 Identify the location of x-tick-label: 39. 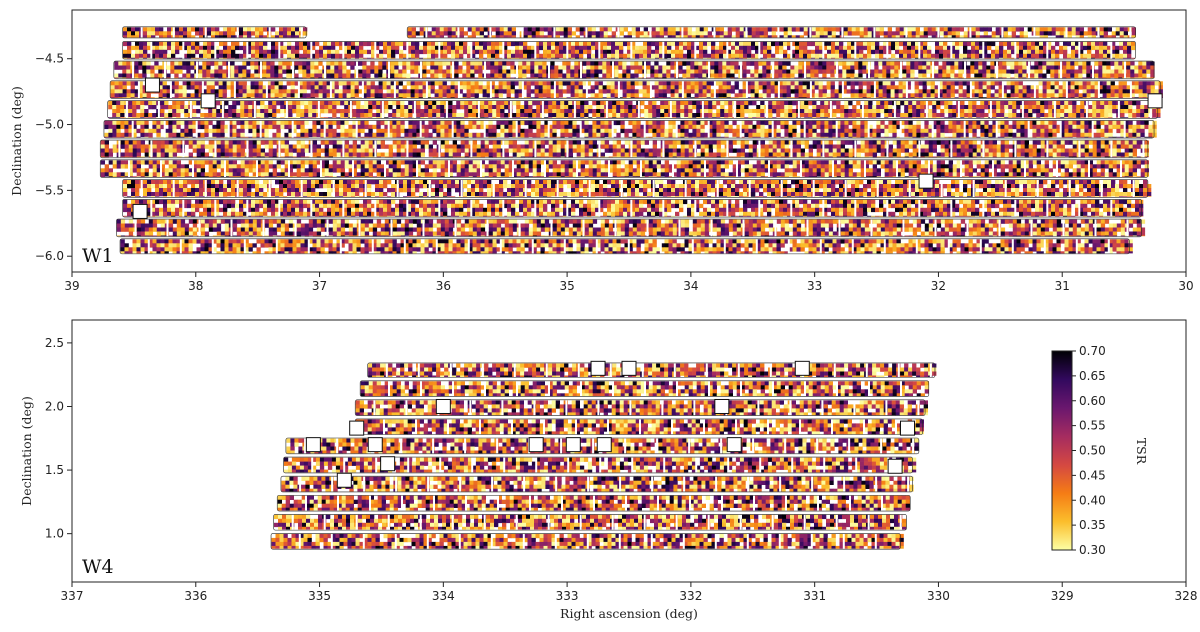
(71, 286).